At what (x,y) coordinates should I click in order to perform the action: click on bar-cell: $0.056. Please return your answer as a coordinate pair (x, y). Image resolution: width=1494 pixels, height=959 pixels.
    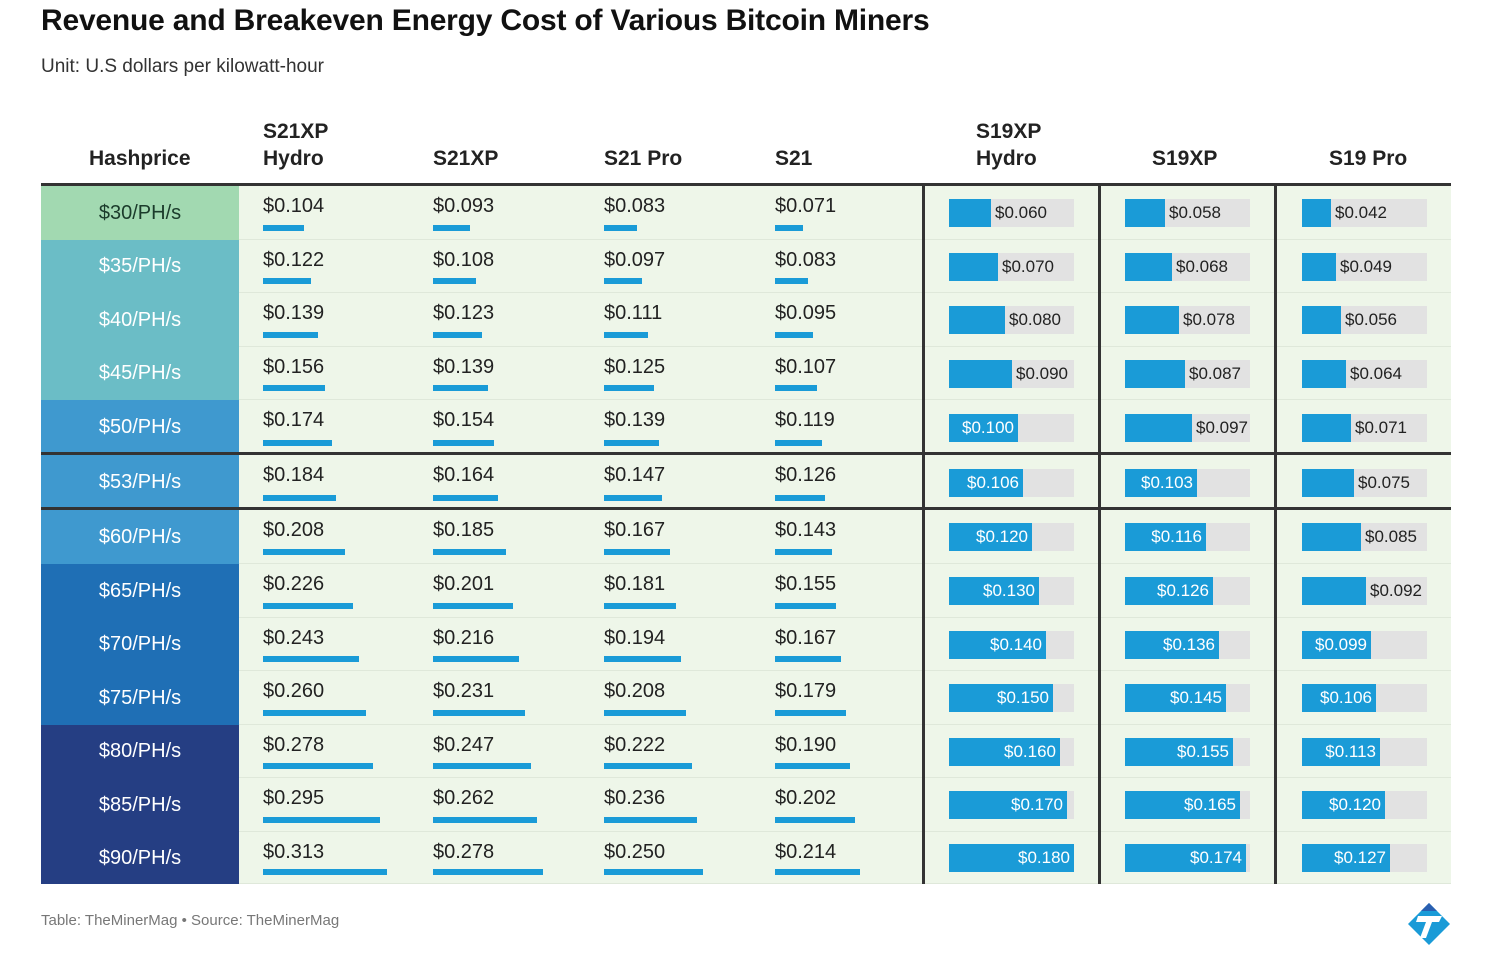
    Looking at the image, I should click on (1364, 320).